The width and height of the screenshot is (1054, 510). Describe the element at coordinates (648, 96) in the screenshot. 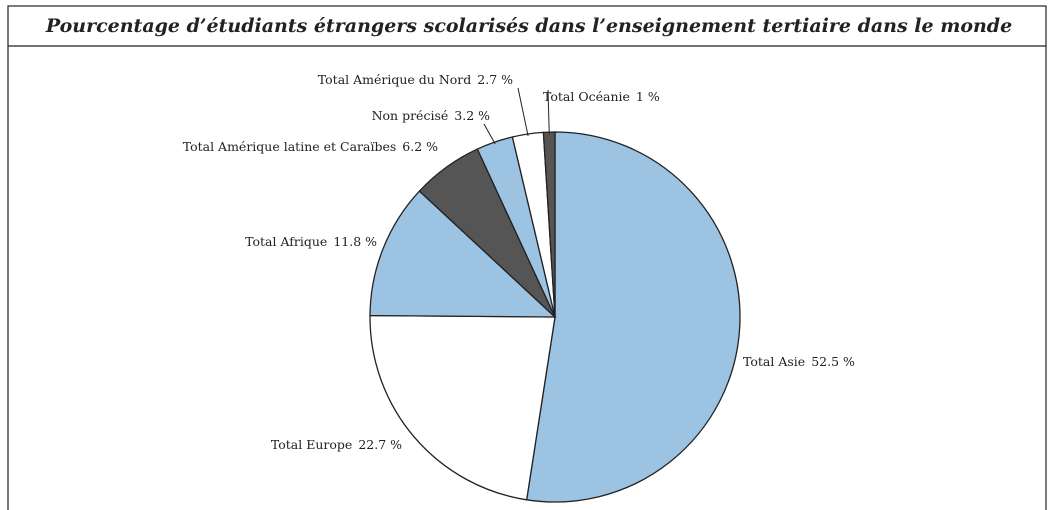

I see `slice-value: 1 %` at that location.